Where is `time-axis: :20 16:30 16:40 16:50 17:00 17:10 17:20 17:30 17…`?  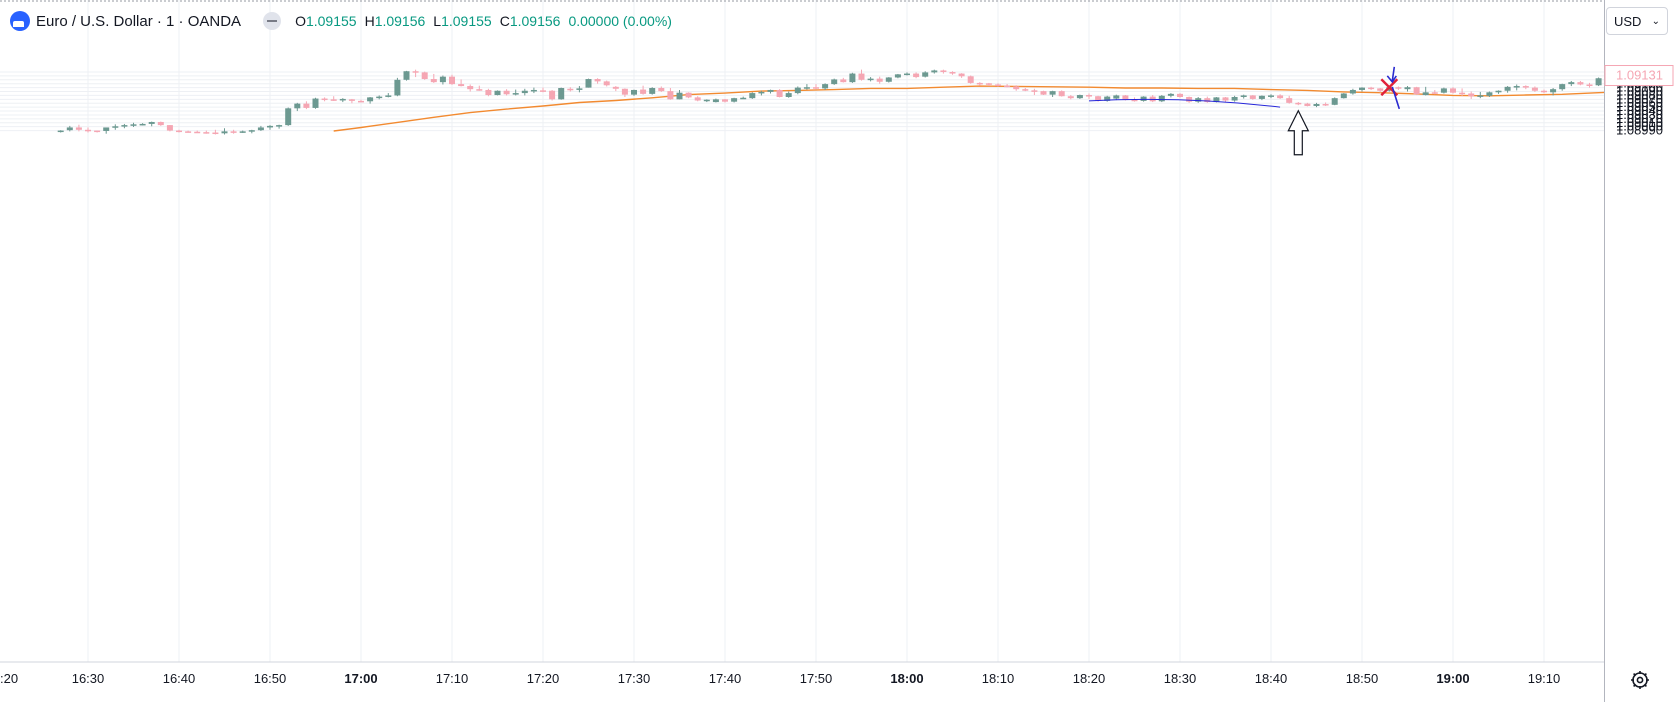
time-axis: :20 16:30 16:40 16:50 17:00 17:10 17:20 17:30 17… is located at coordinates (802, 673).